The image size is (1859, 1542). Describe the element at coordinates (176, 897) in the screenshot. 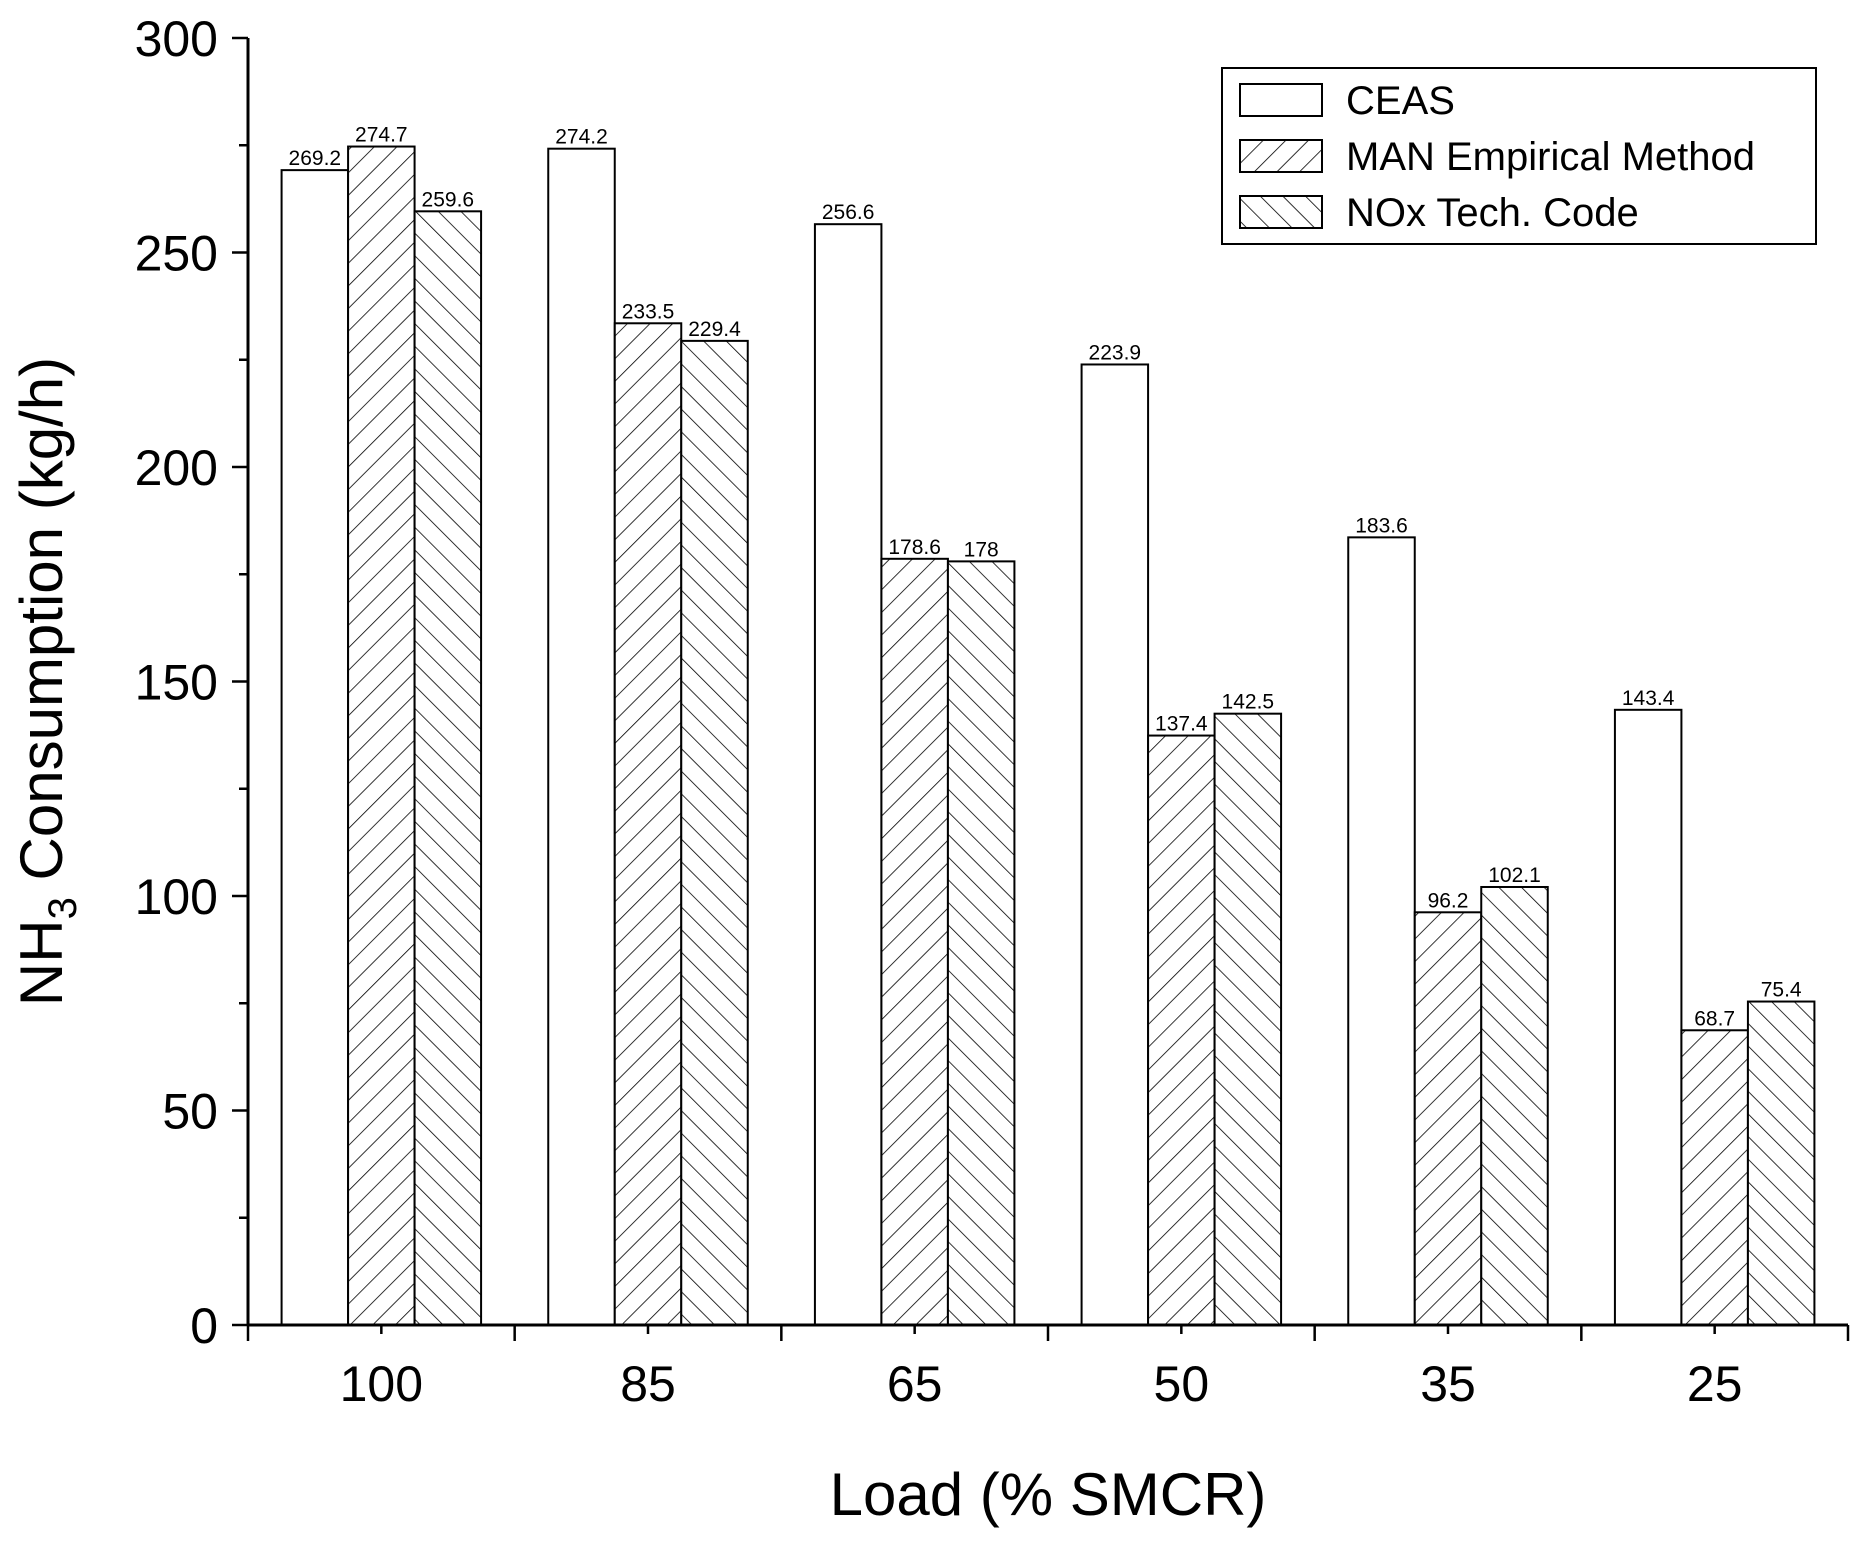

I see `y-tick-label: 100` at that location.